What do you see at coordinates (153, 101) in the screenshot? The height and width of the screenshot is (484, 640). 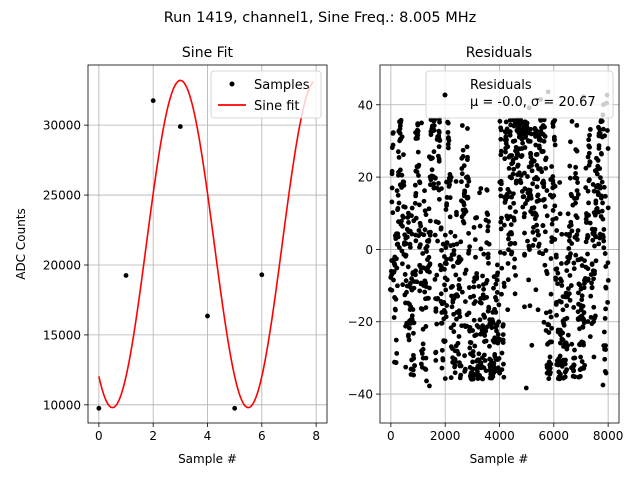 I see `sample-point` at bounding box center [153, 101].